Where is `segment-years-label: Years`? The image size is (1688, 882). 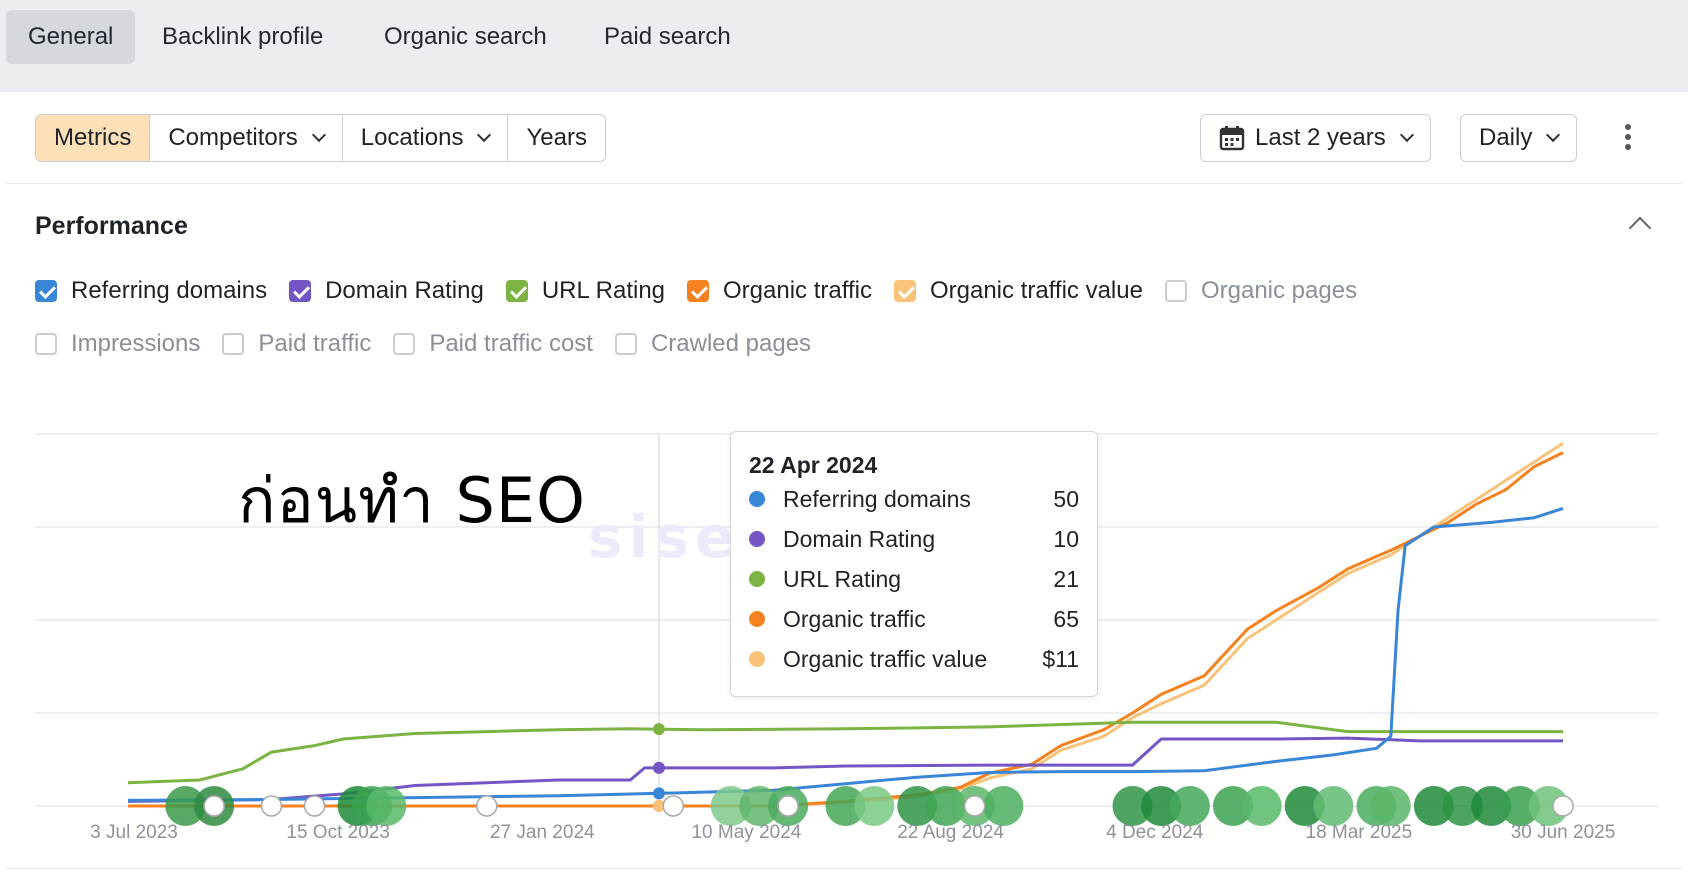 segment-years-label: Years is located at coordinates (556, 137).